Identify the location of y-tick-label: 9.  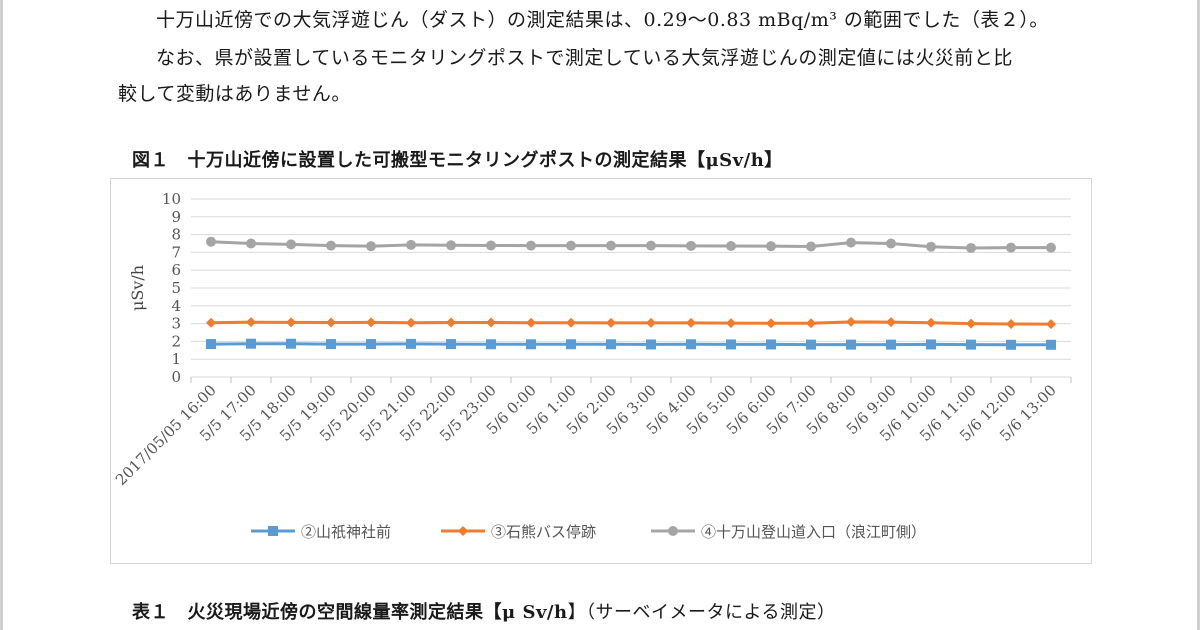
(176, 217).